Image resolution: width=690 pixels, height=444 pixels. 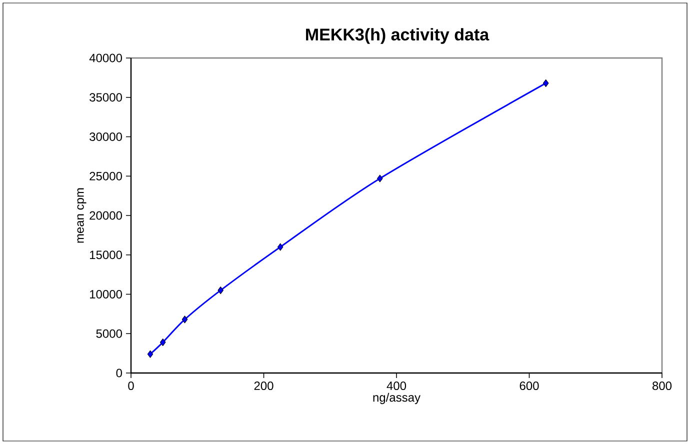 I want to click on x-axis-title: ng/assay, so click(x=396, y=398).